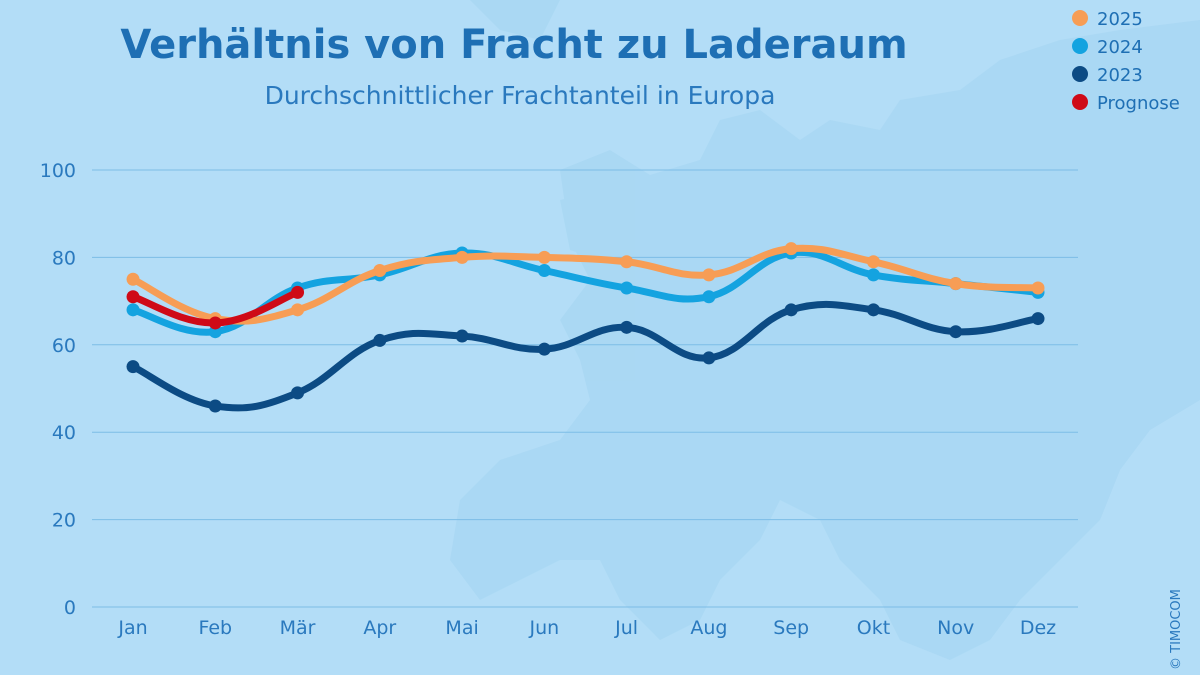  Describe the element at coordinates (791, 628) in the screenshot. I see `x-tick-label: Sep` at that location.